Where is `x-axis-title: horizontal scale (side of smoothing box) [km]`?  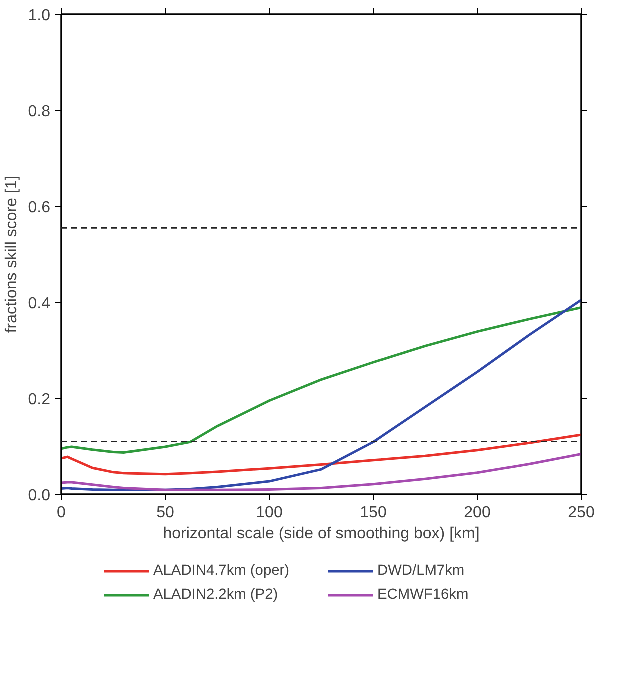
x-axis-title: horizontal scale (side of smoothing box) [km] is located at coordinates (321, 534).